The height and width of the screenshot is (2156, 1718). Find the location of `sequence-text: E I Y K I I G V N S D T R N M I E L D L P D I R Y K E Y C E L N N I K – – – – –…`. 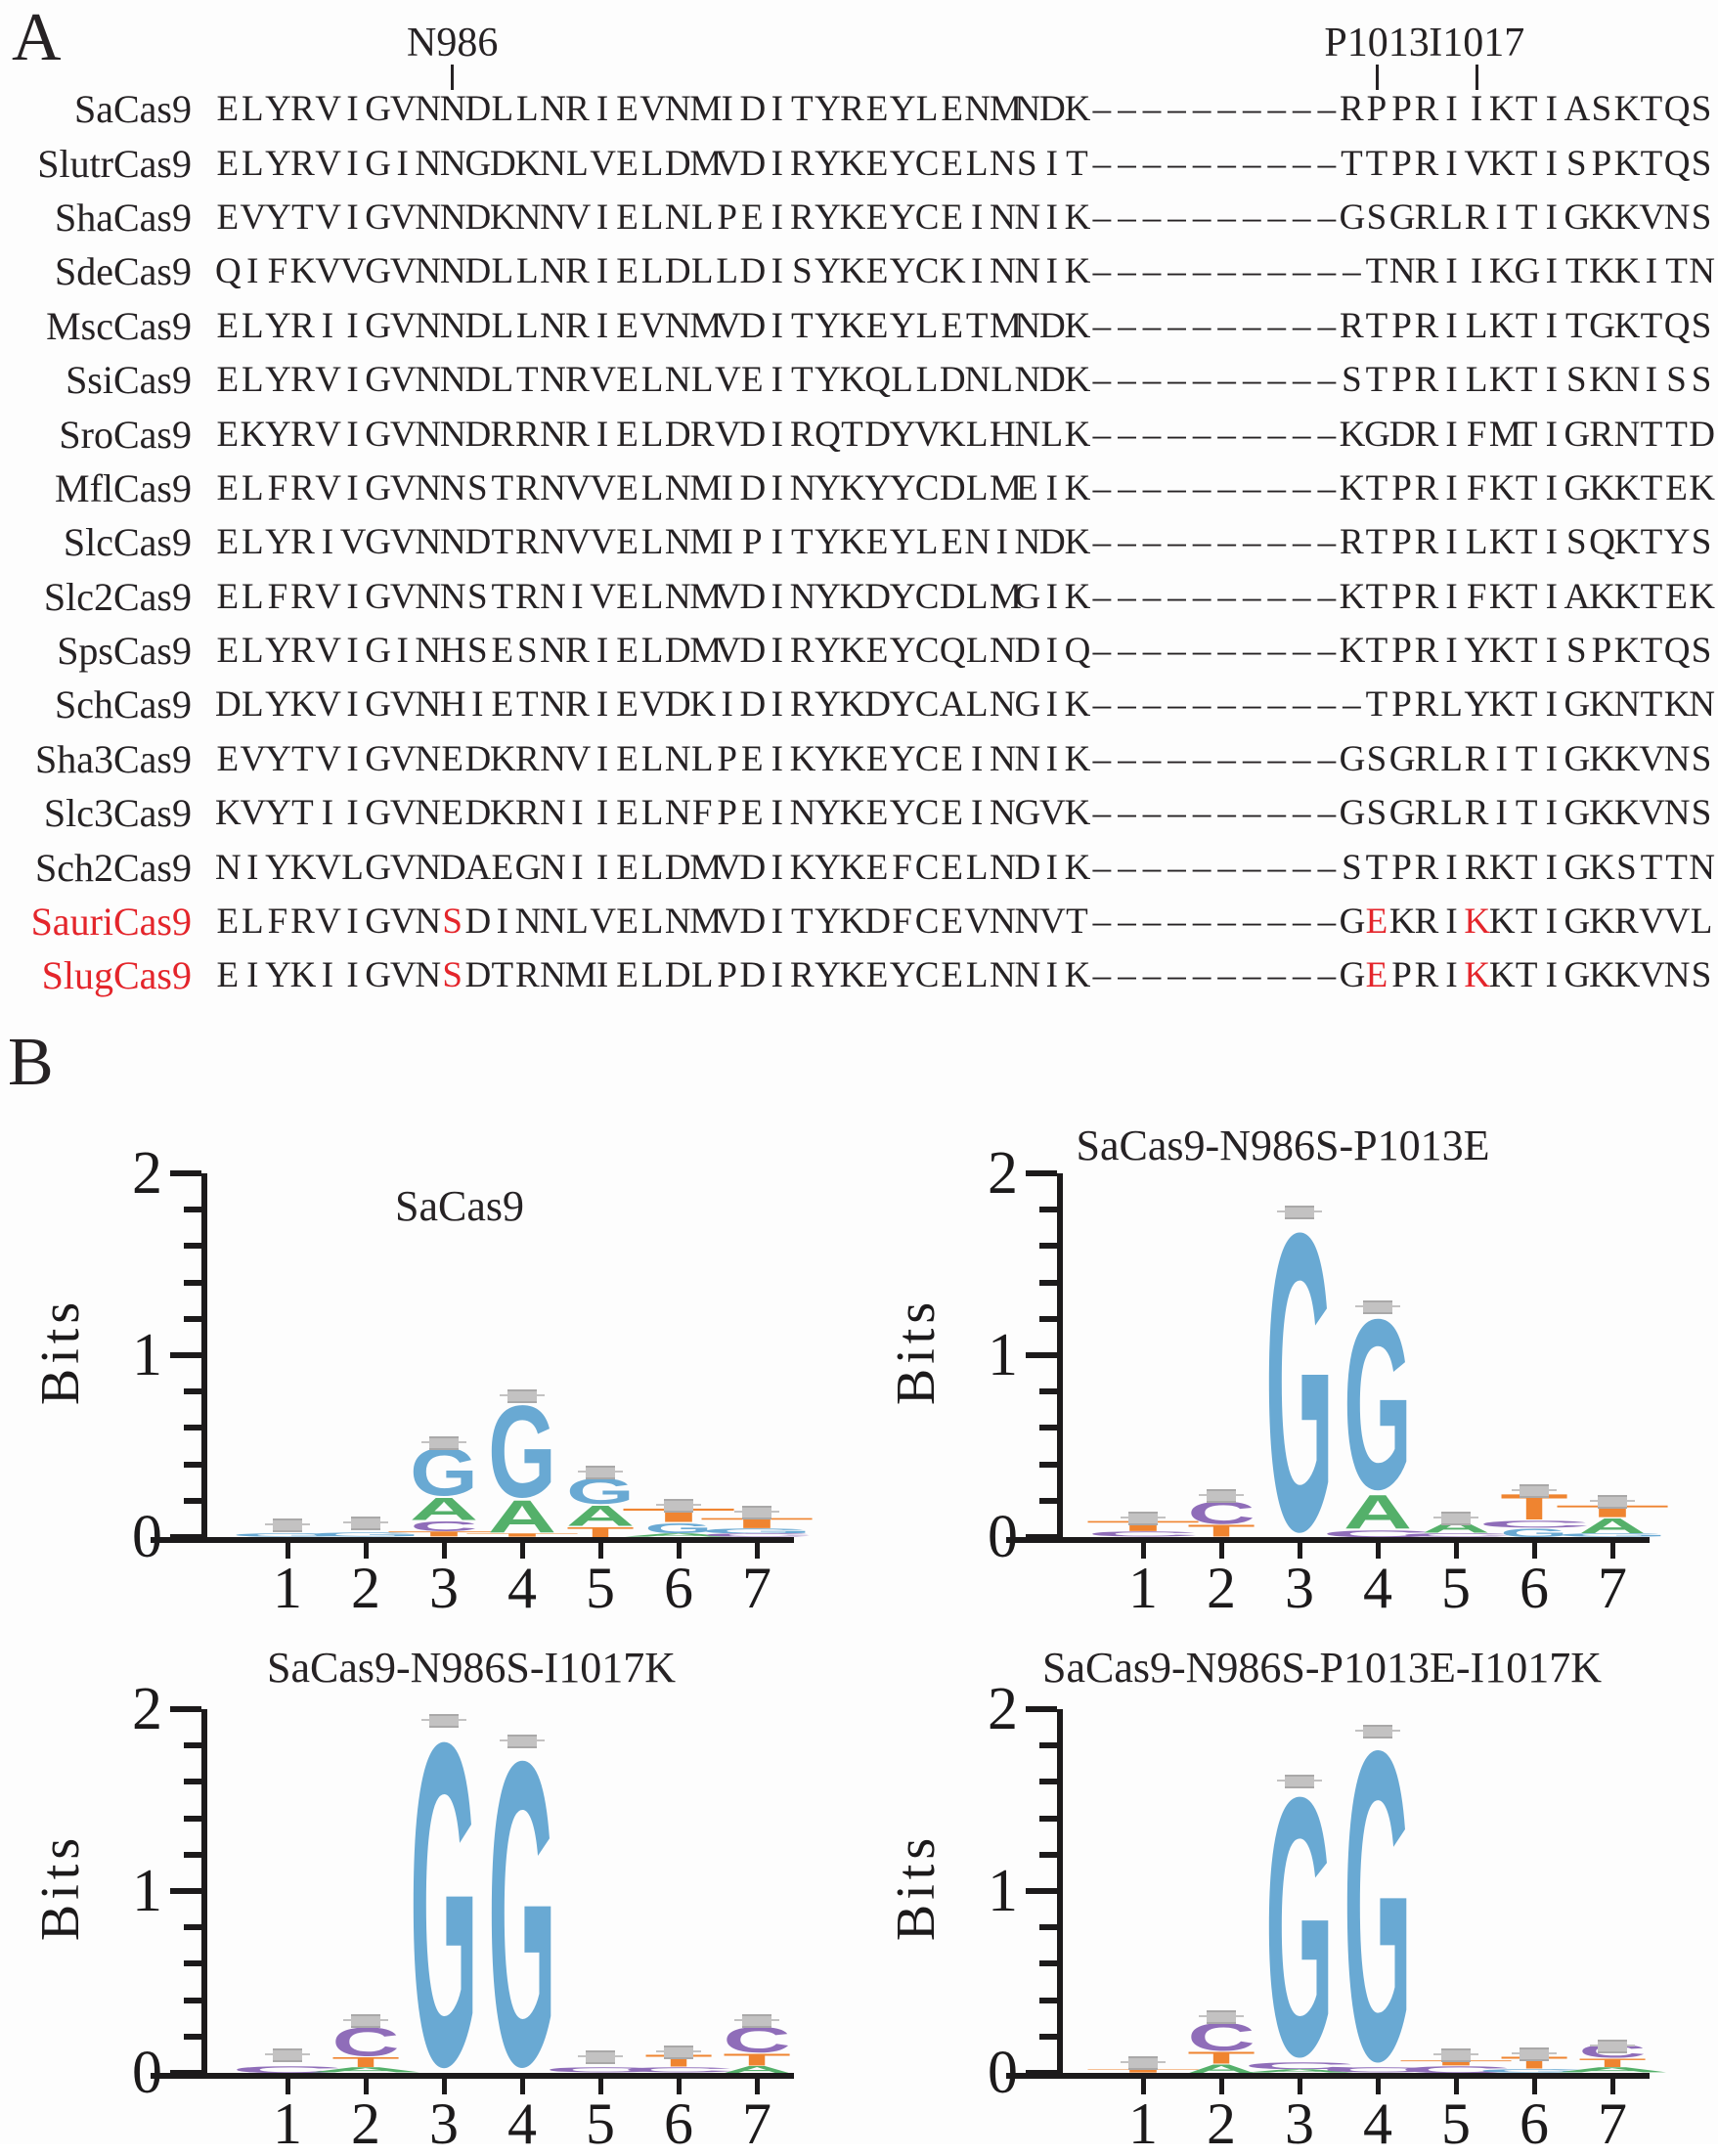

sequence-text: E I Y K I I G V N S D T R N M I E L D L P D I R Y K E Y C E L N N I K – – – – –… is located at coordinates (964, 975).